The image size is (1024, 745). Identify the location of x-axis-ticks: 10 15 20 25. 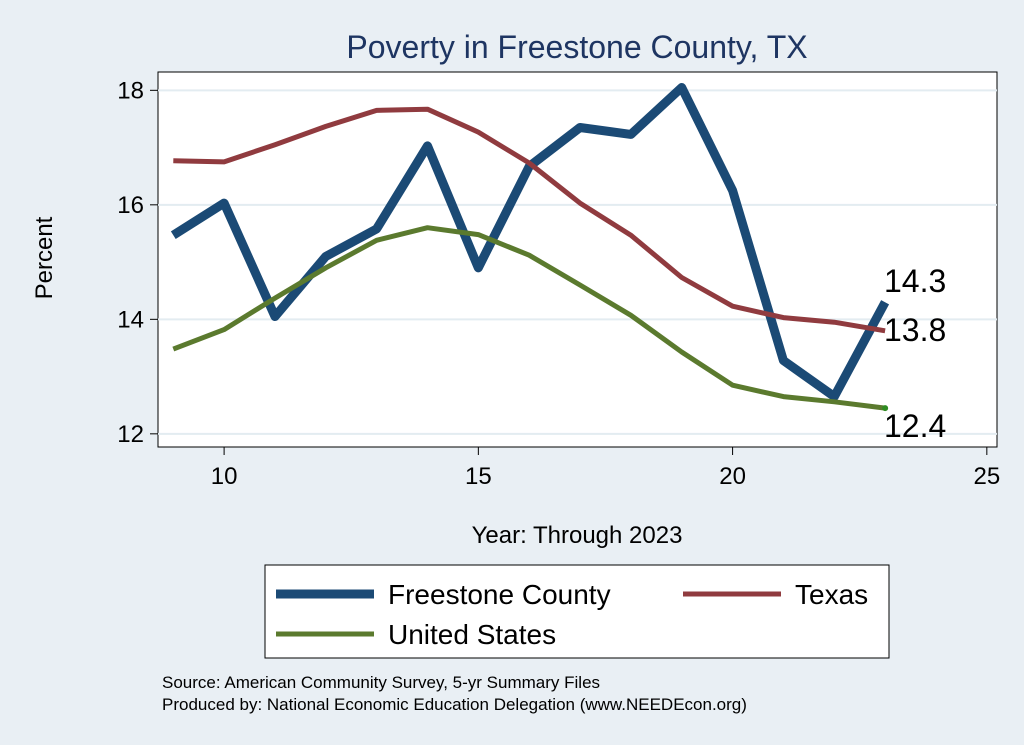
(605, 468).